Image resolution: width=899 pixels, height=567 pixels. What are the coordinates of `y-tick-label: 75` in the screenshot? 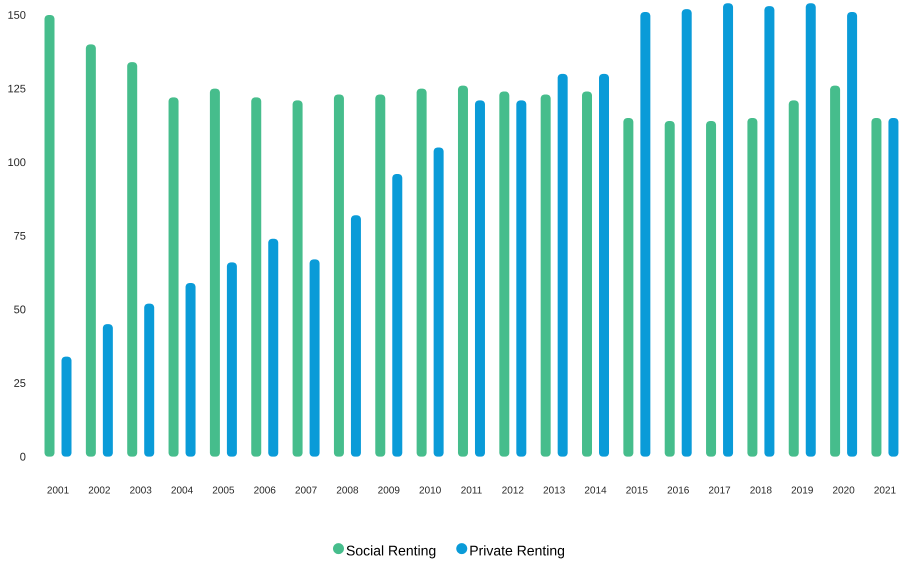 It's located at (20, 236).